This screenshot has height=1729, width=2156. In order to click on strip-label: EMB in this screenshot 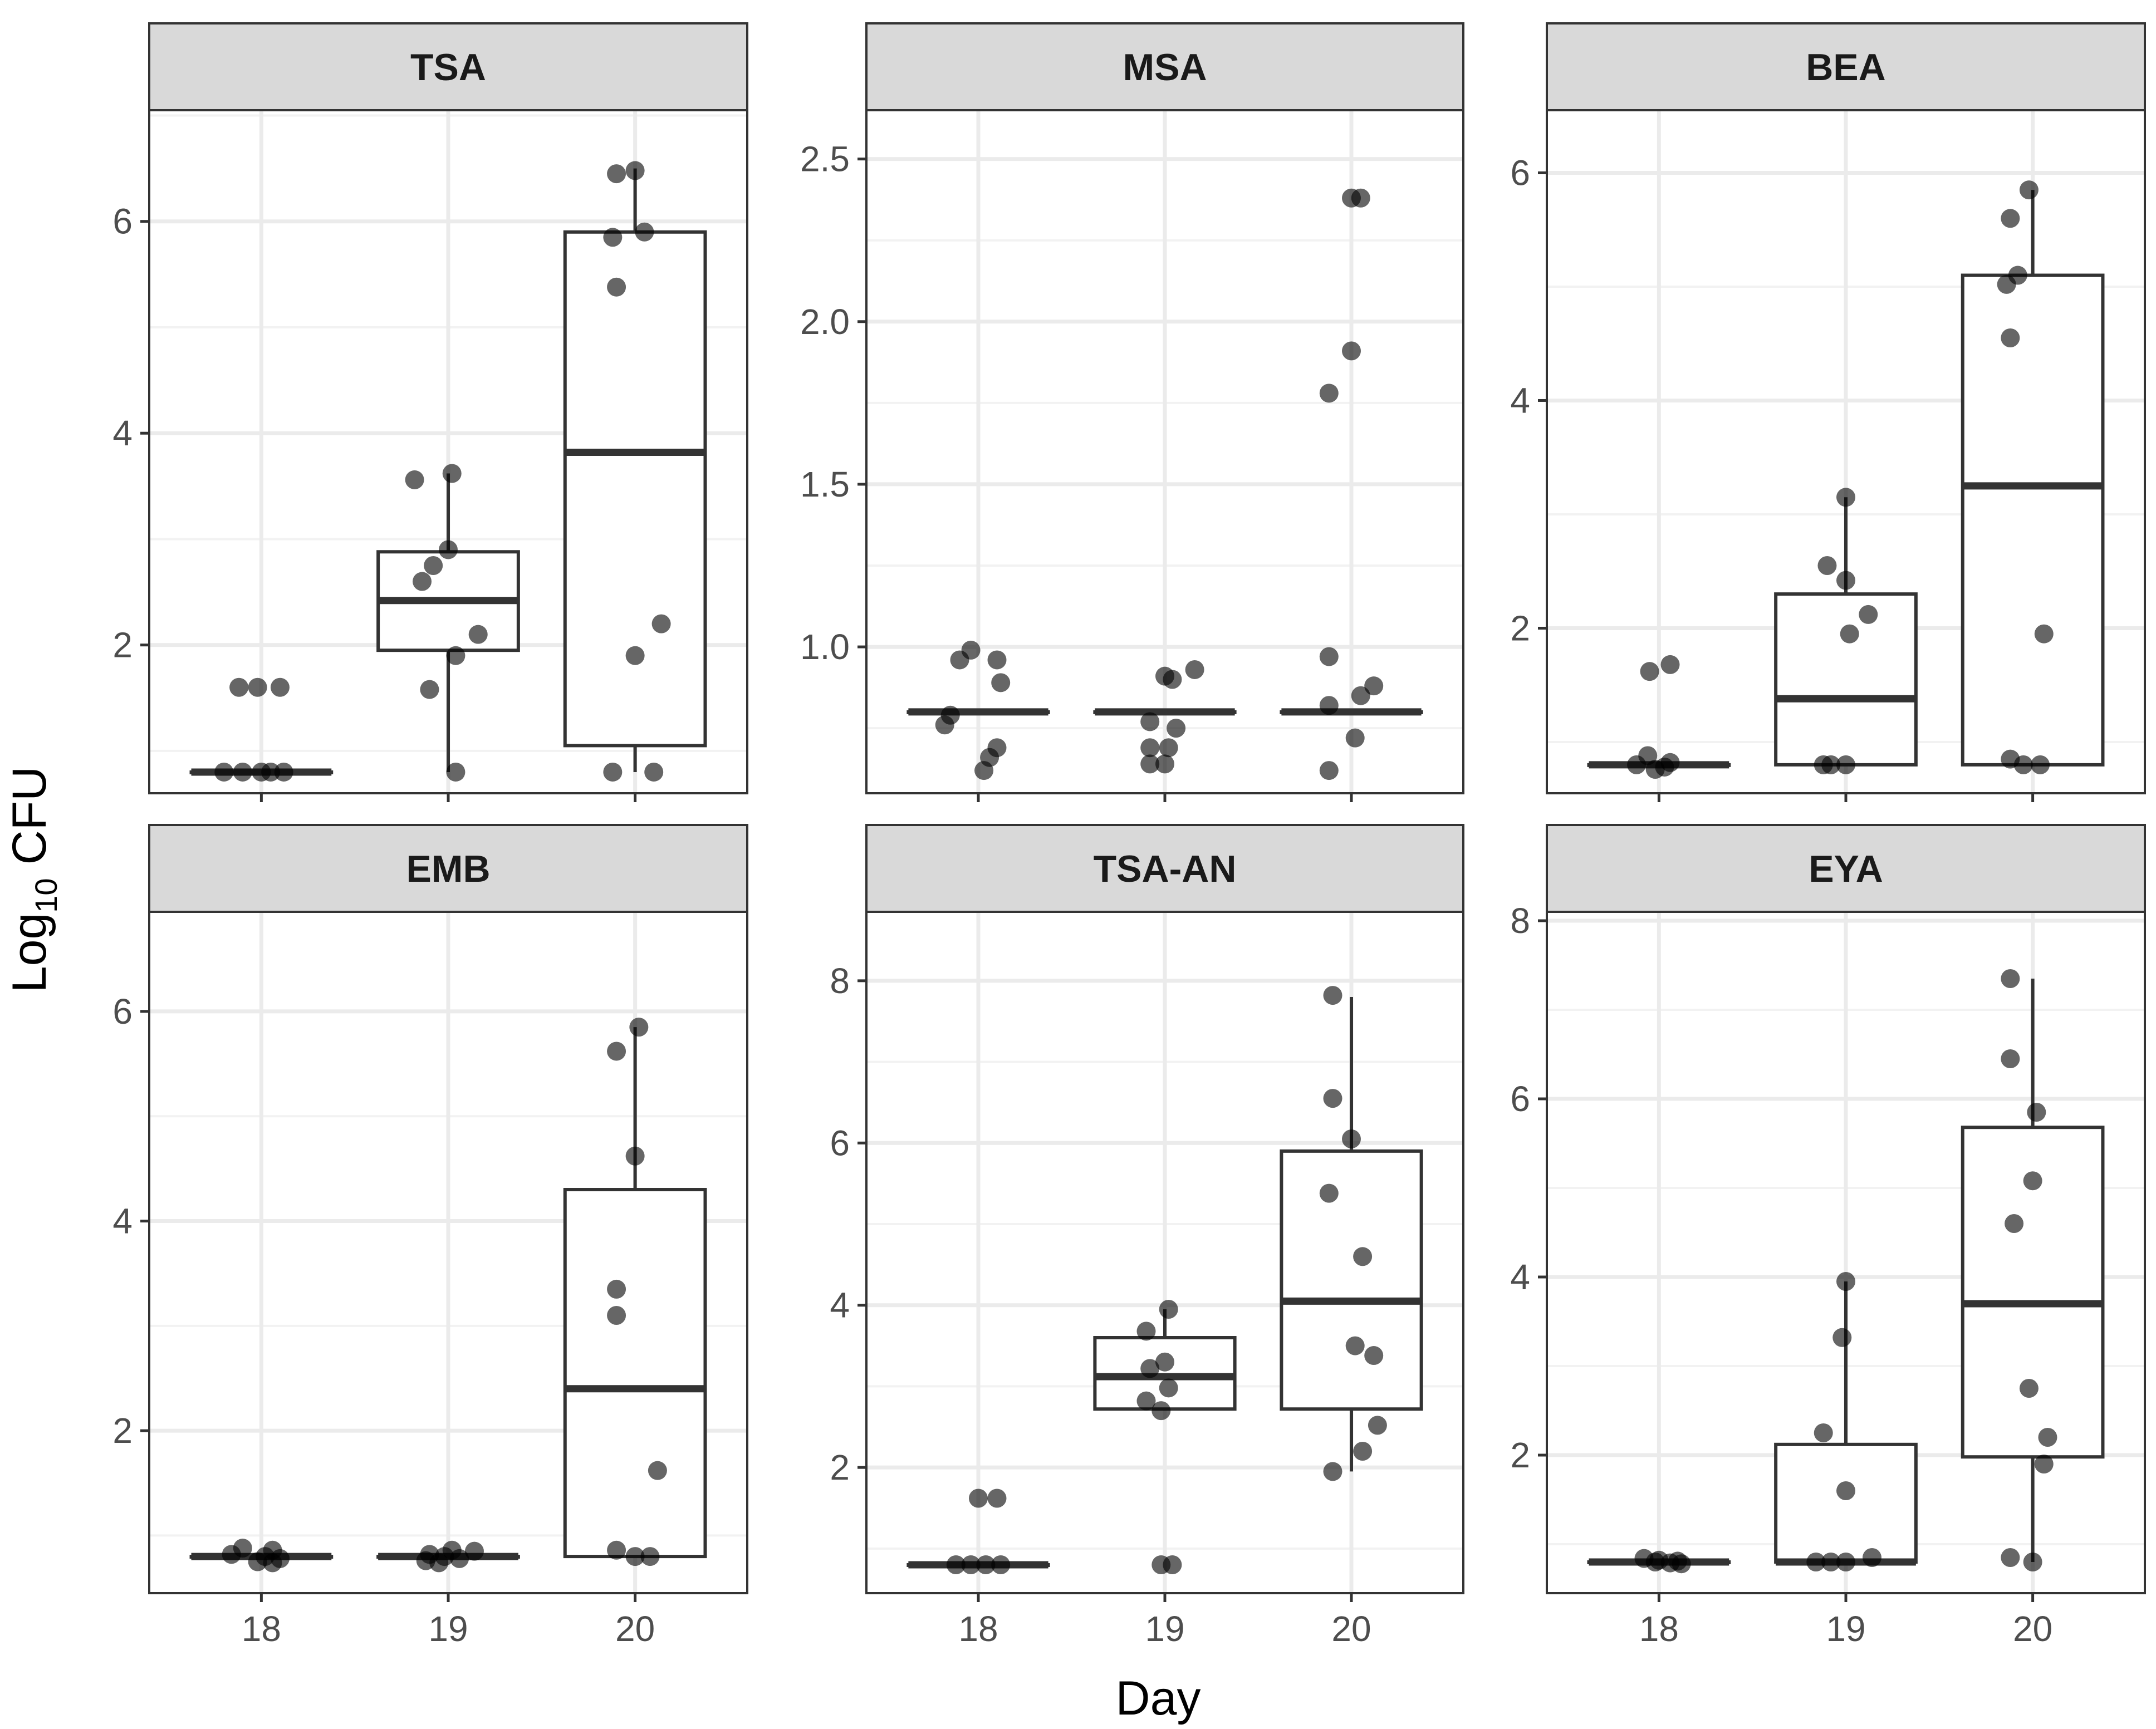, I will do `click(448, 869)`.